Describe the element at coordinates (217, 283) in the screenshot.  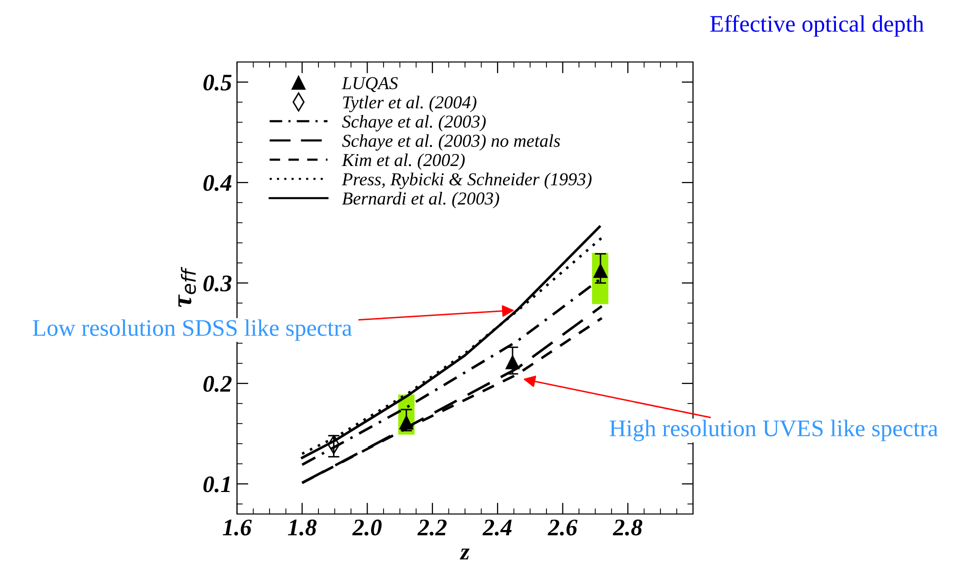
I see `y-tick-label: 0.3` at that location.